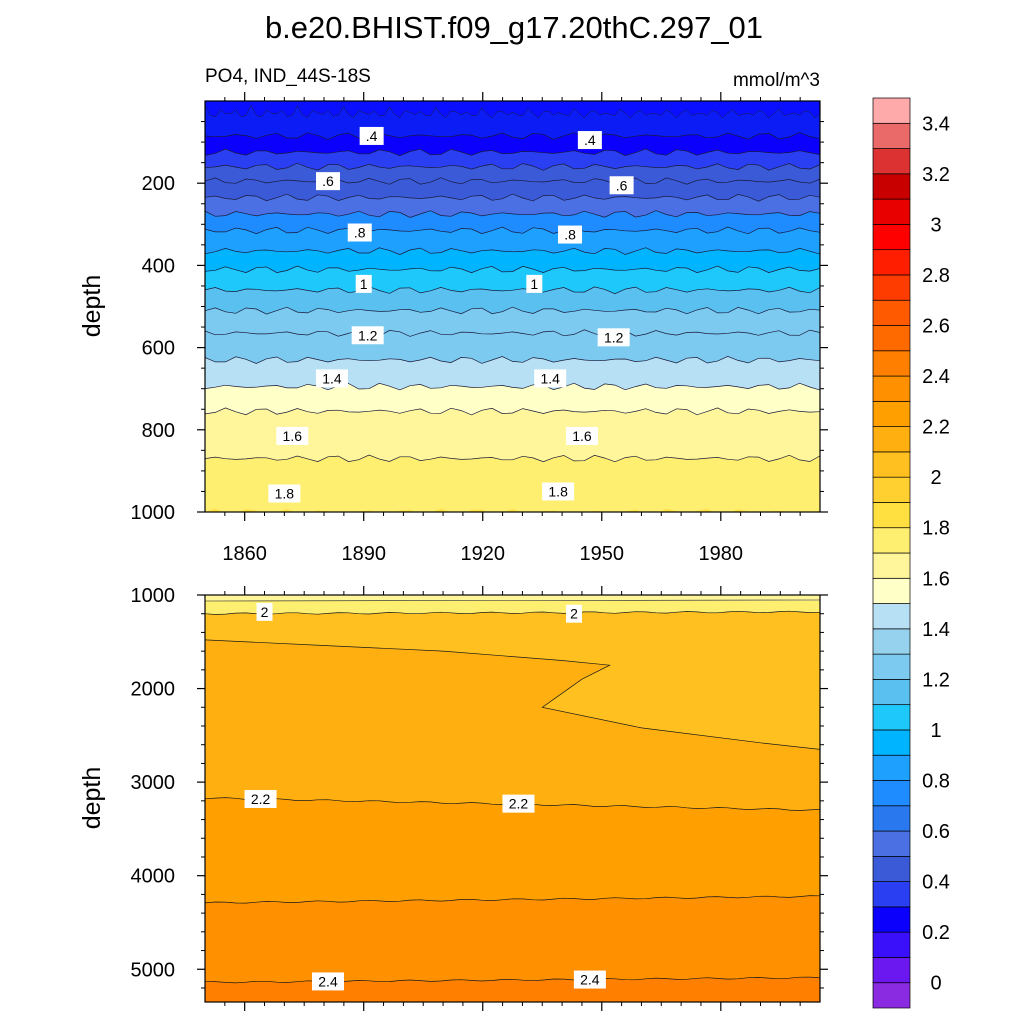 This screenshot has width=1024, height=1024. Describe the element at coordinates (936, 630) in the screenshot. I see `colorbar-label: 1.4` at that location.